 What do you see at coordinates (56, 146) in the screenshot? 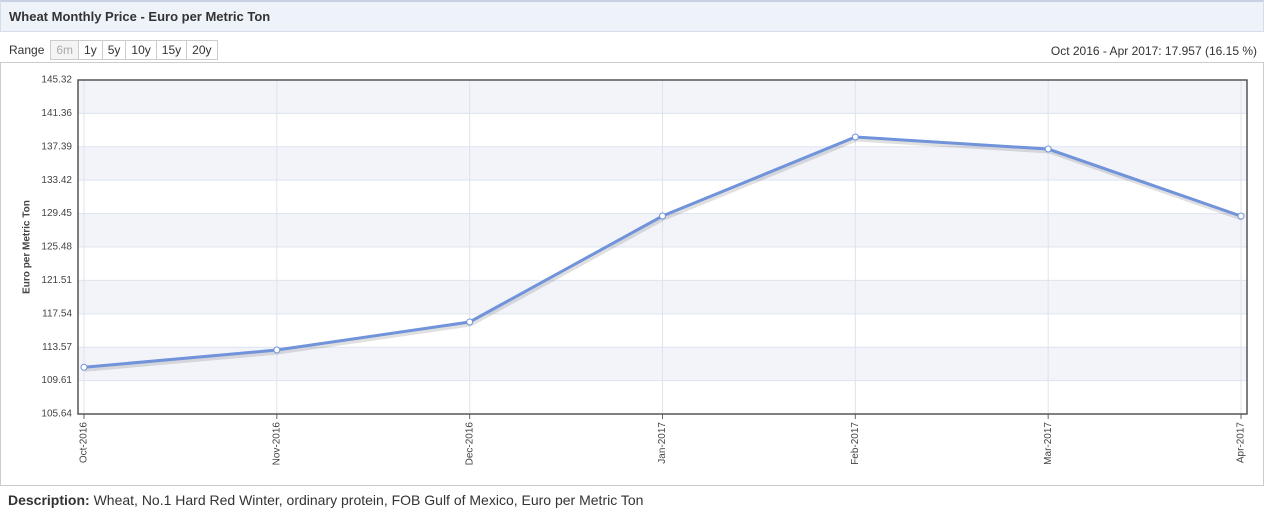
I see `y-tick-label: 137.39` at bounding box center [56, 146].